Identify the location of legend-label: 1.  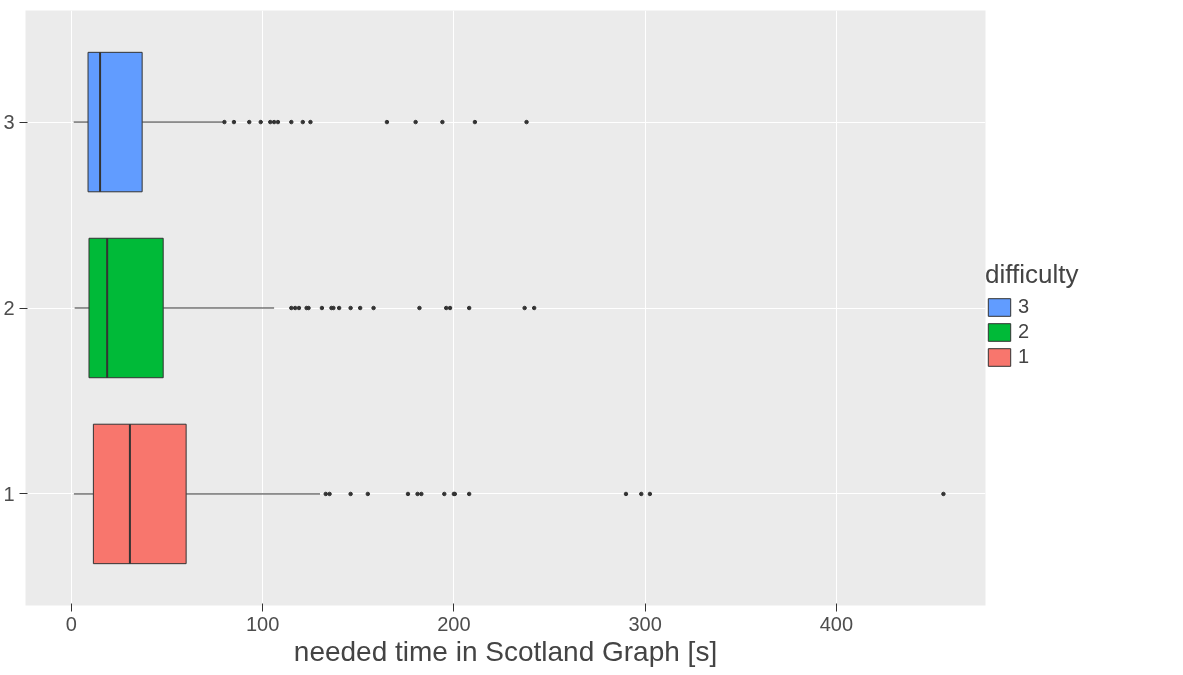
(1024, 356).